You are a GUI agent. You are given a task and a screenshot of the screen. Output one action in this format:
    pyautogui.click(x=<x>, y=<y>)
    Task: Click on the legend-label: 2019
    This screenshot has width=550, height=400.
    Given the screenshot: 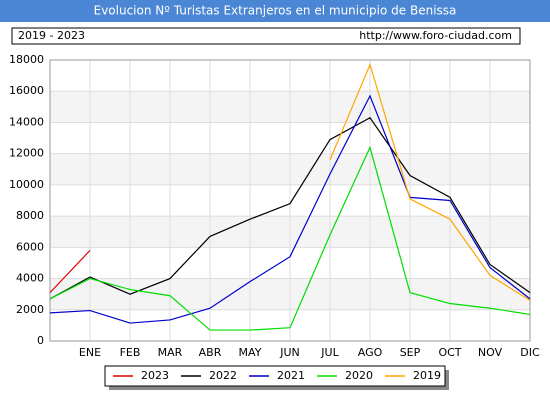 What is the action you would take?
    pyautogui.click(x=427, y=375)
    